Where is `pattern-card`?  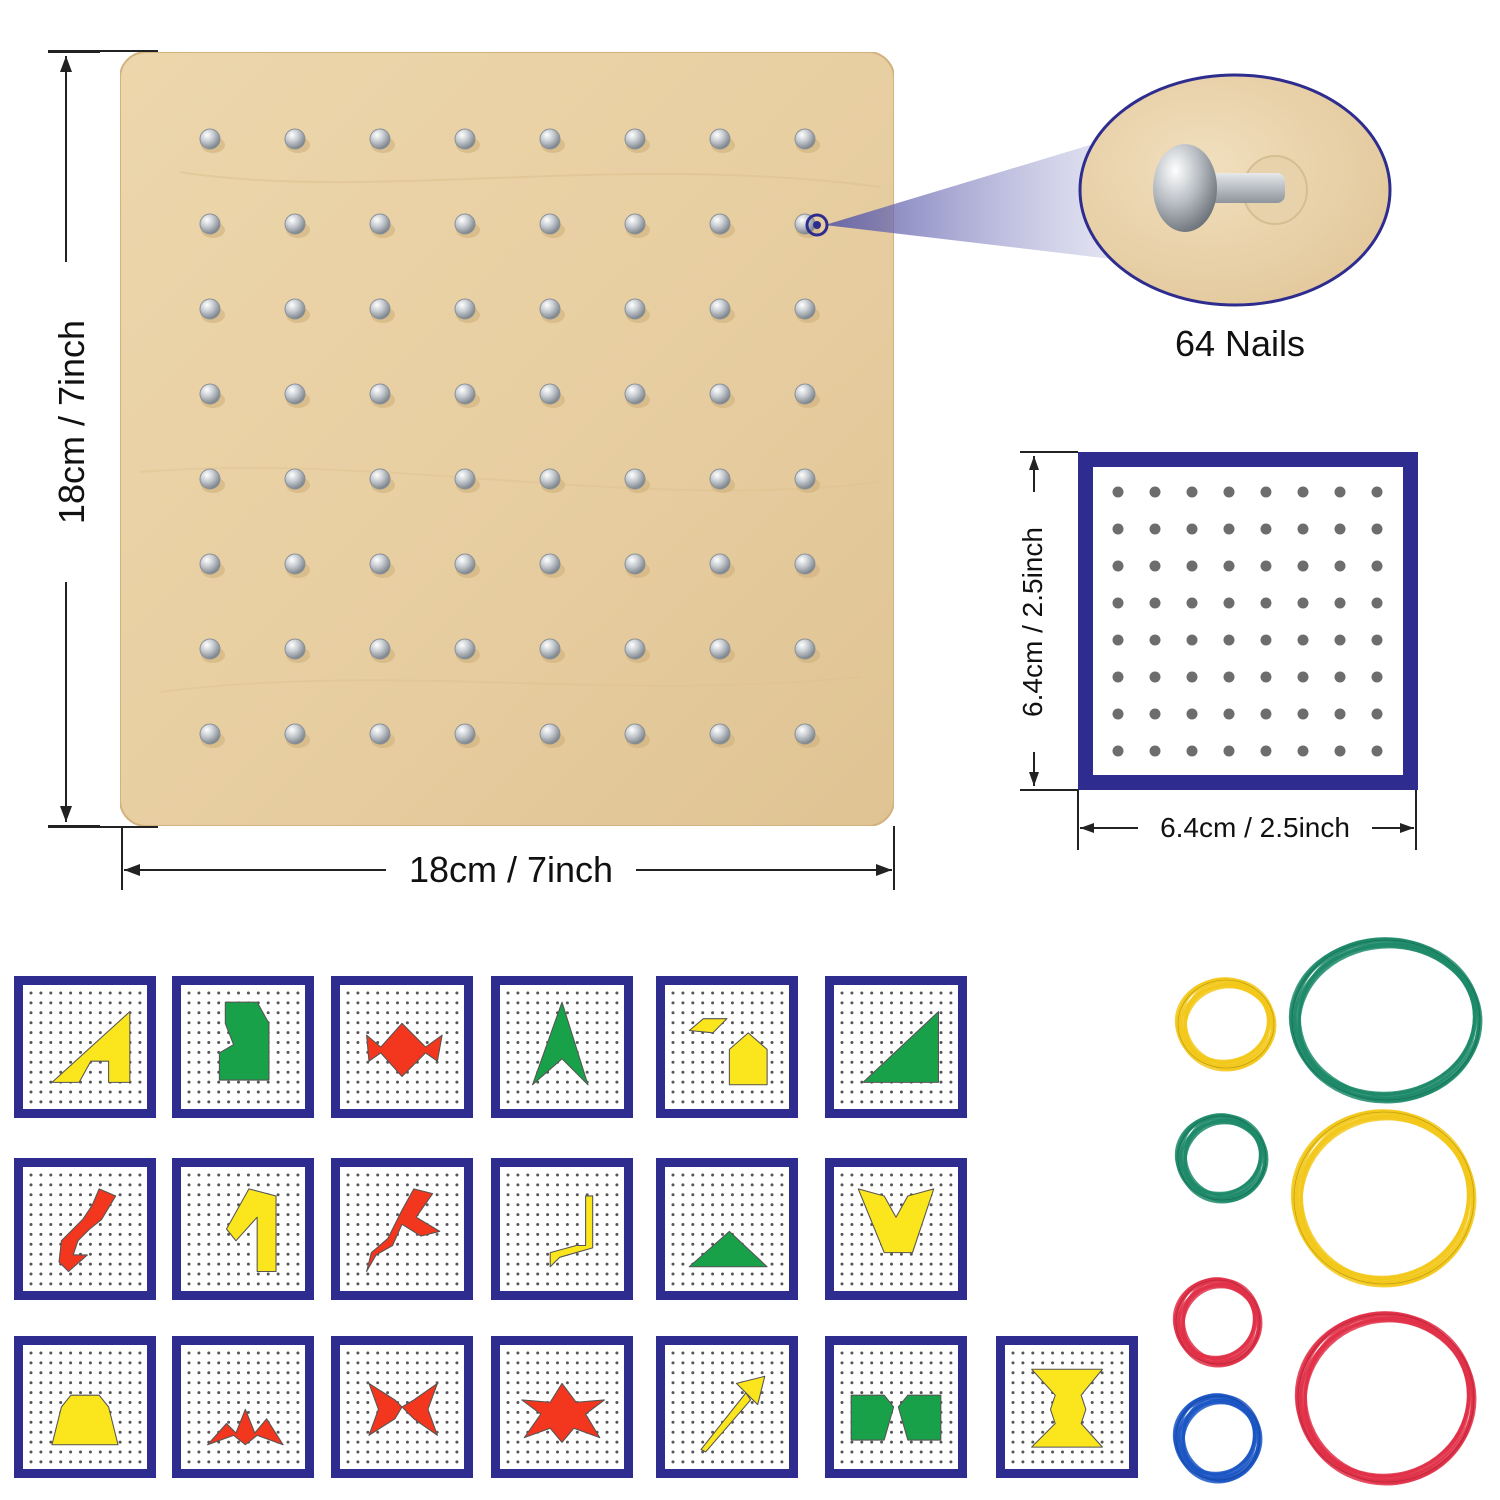 pattern-card is located at coordinates (243, 1407).